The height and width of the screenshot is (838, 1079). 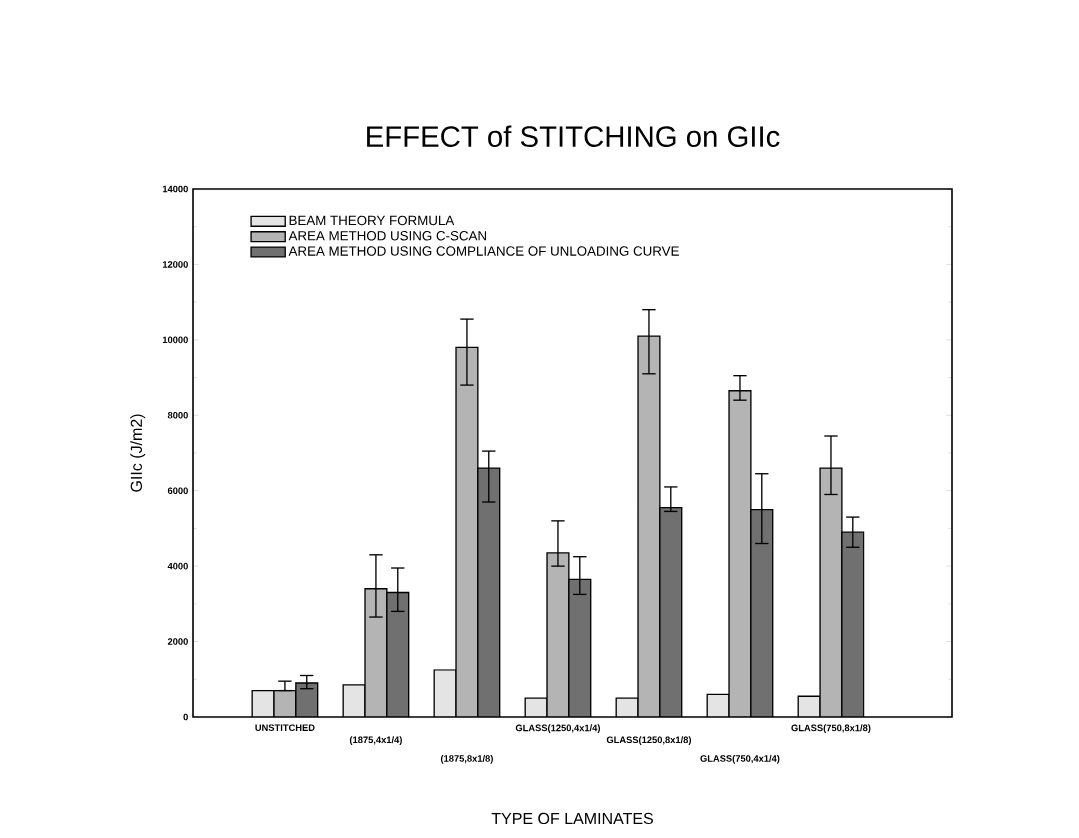 What do you see at coordinates (740, 759) in the screenshot?
I see `x-tick-label: GLASS(750,4x1/4)` at bounding box center [740, 759].